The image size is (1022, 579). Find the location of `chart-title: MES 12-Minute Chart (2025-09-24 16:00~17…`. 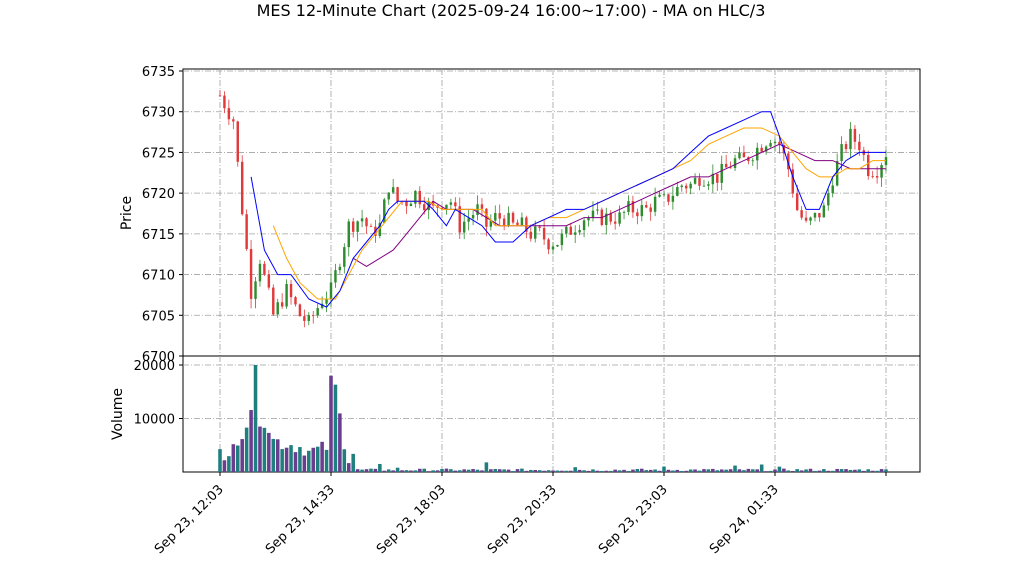

chart-title: MES 12-Minute Chart (2025-09-24 16:00~17… is located at coordinates (511, 10).